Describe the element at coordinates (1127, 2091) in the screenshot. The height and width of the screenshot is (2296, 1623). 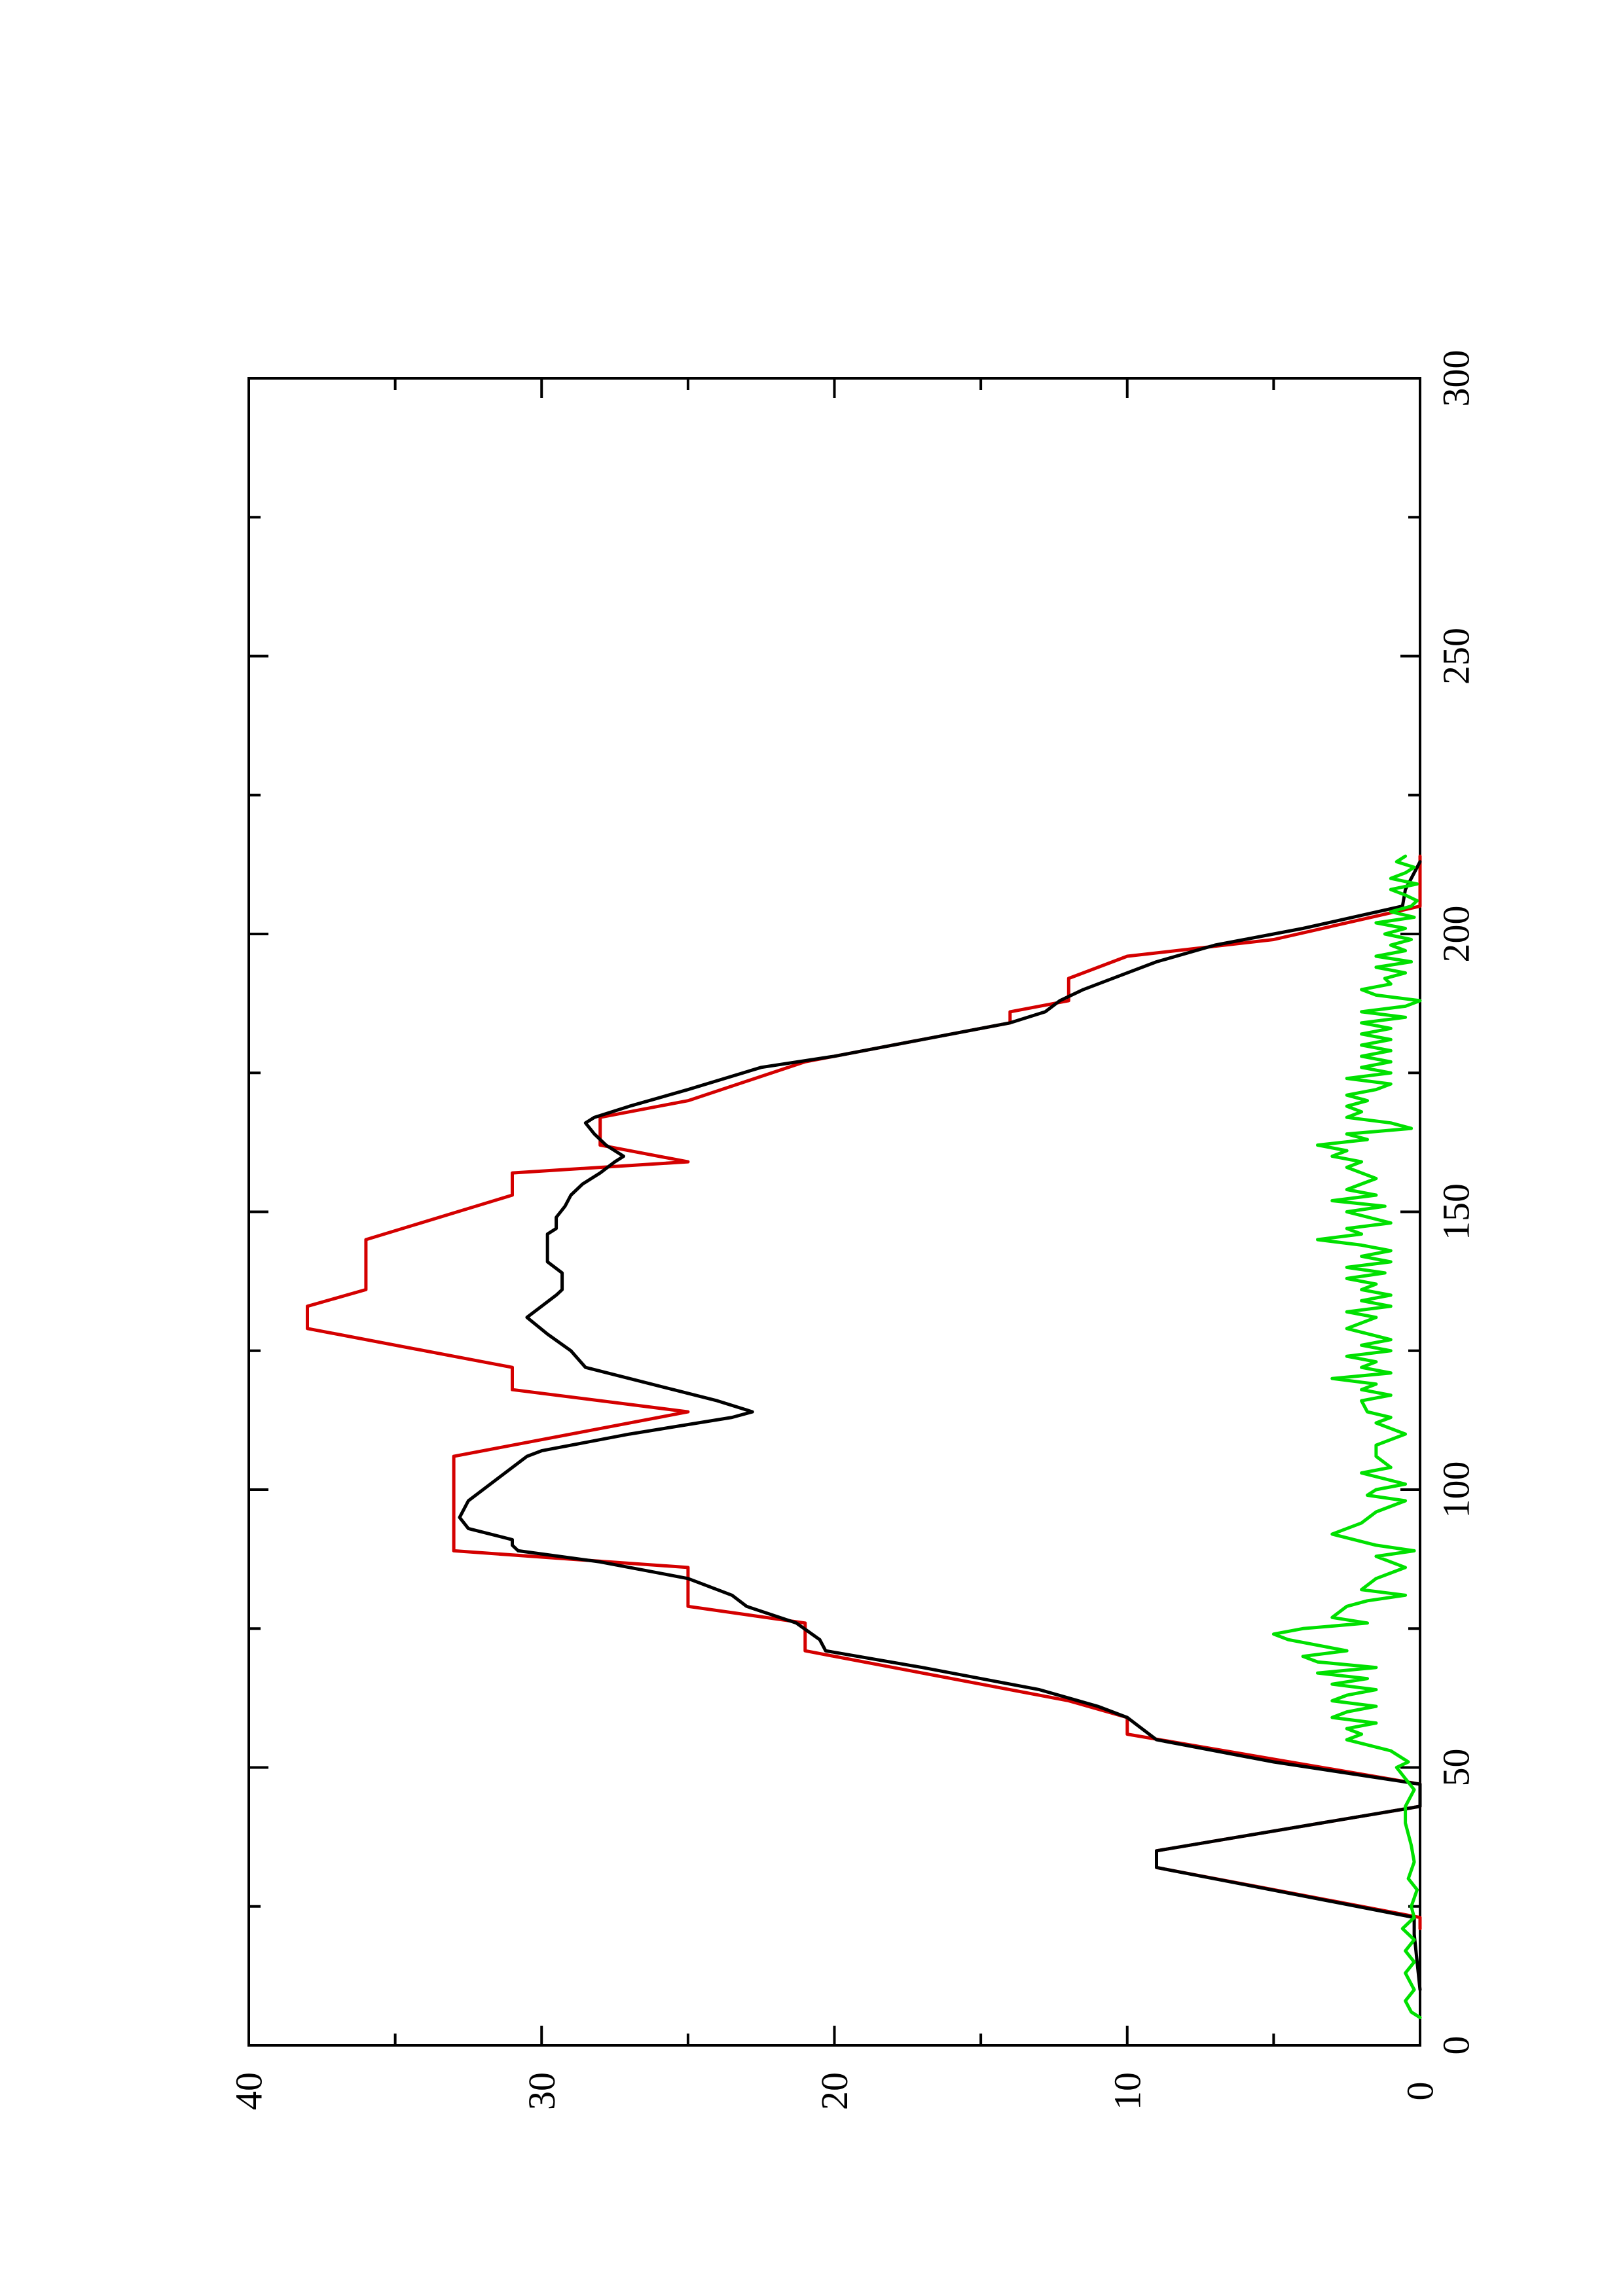
I see `y-tick-label: 10` at that location.